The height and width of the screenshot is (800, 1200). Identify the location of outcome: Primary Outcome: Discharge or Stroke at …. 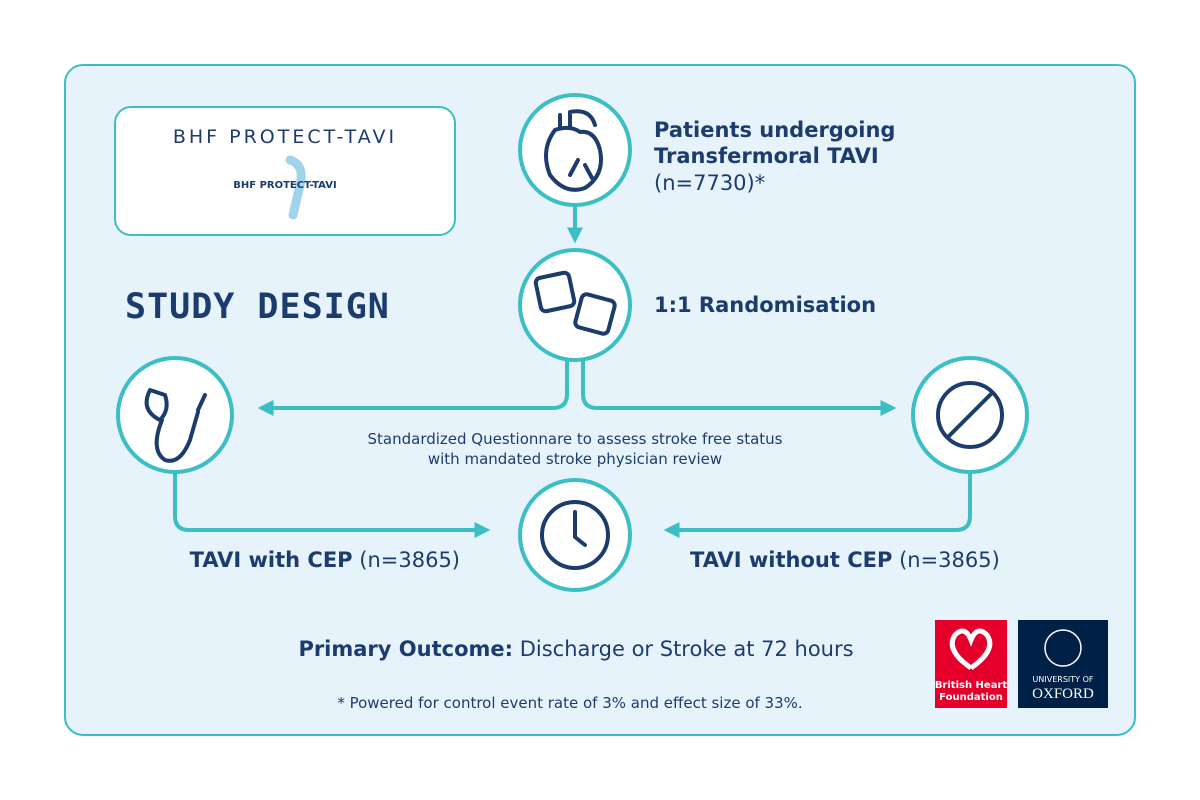
(575, 649).